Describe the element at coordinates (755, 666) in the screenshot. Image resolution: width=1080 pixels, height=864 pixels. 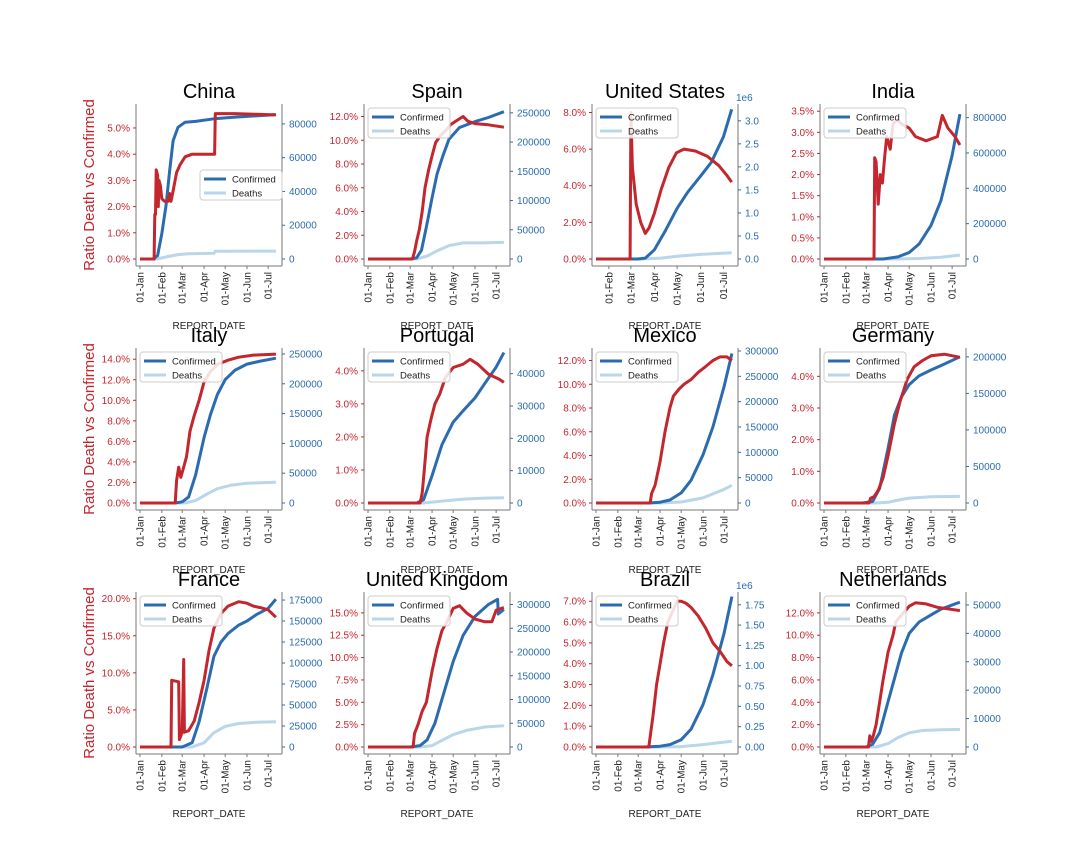
I see `right-tick-label: 1.00` at that location.